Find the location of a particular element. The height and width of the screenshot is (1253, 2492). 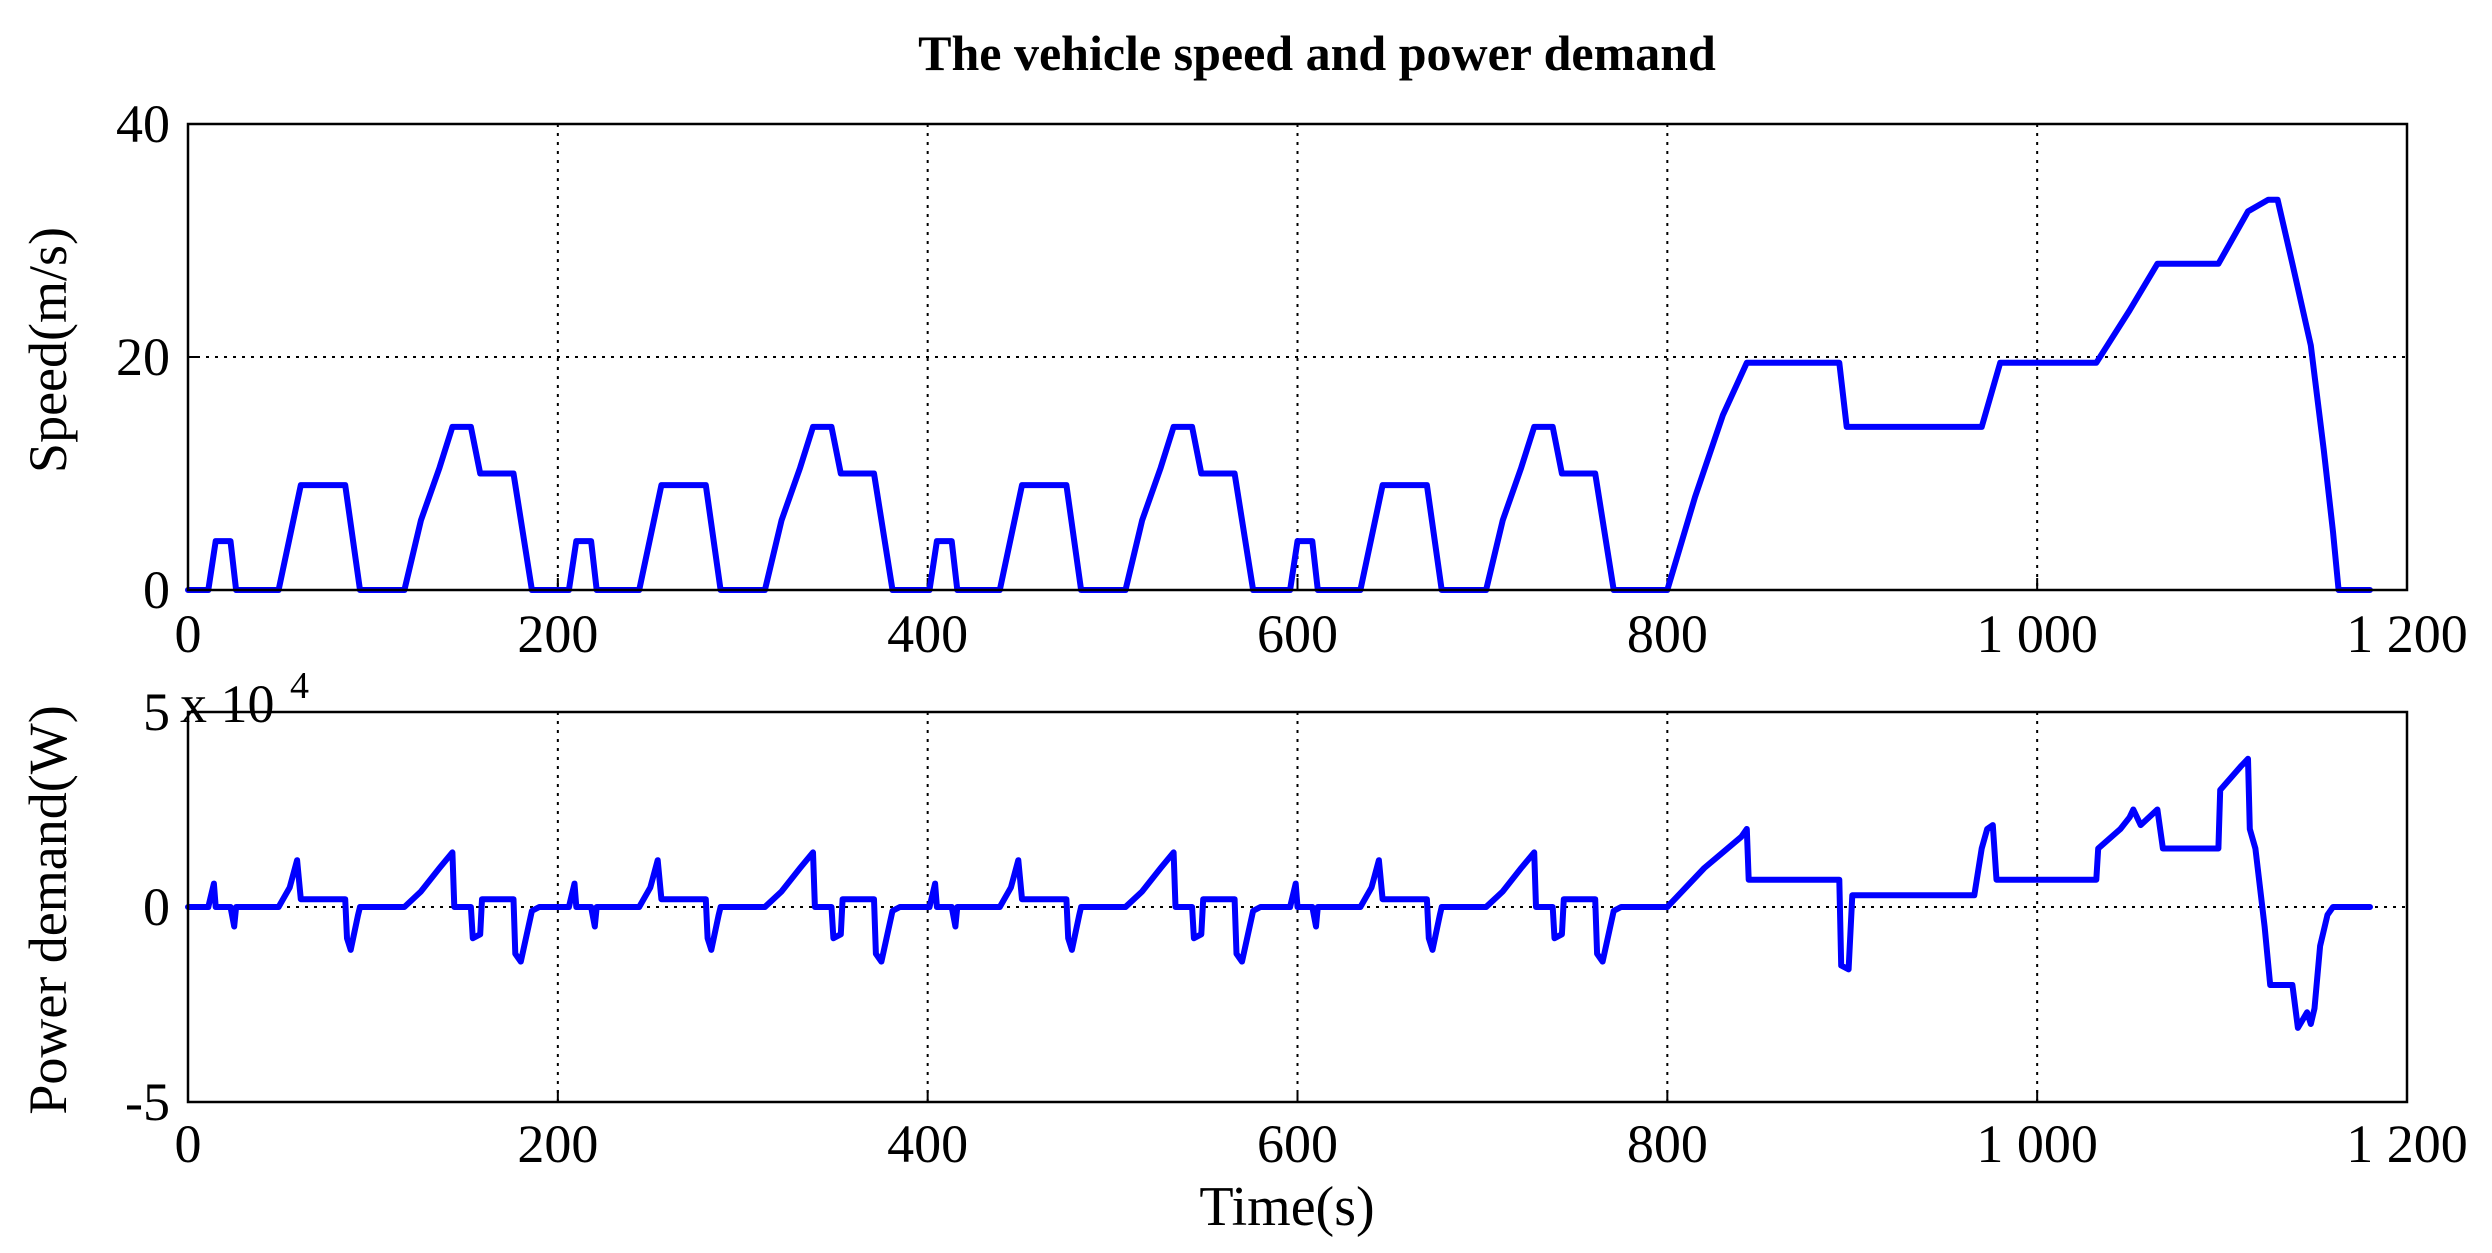

y-tick-label: 40 is located at coordinates (143, 124).